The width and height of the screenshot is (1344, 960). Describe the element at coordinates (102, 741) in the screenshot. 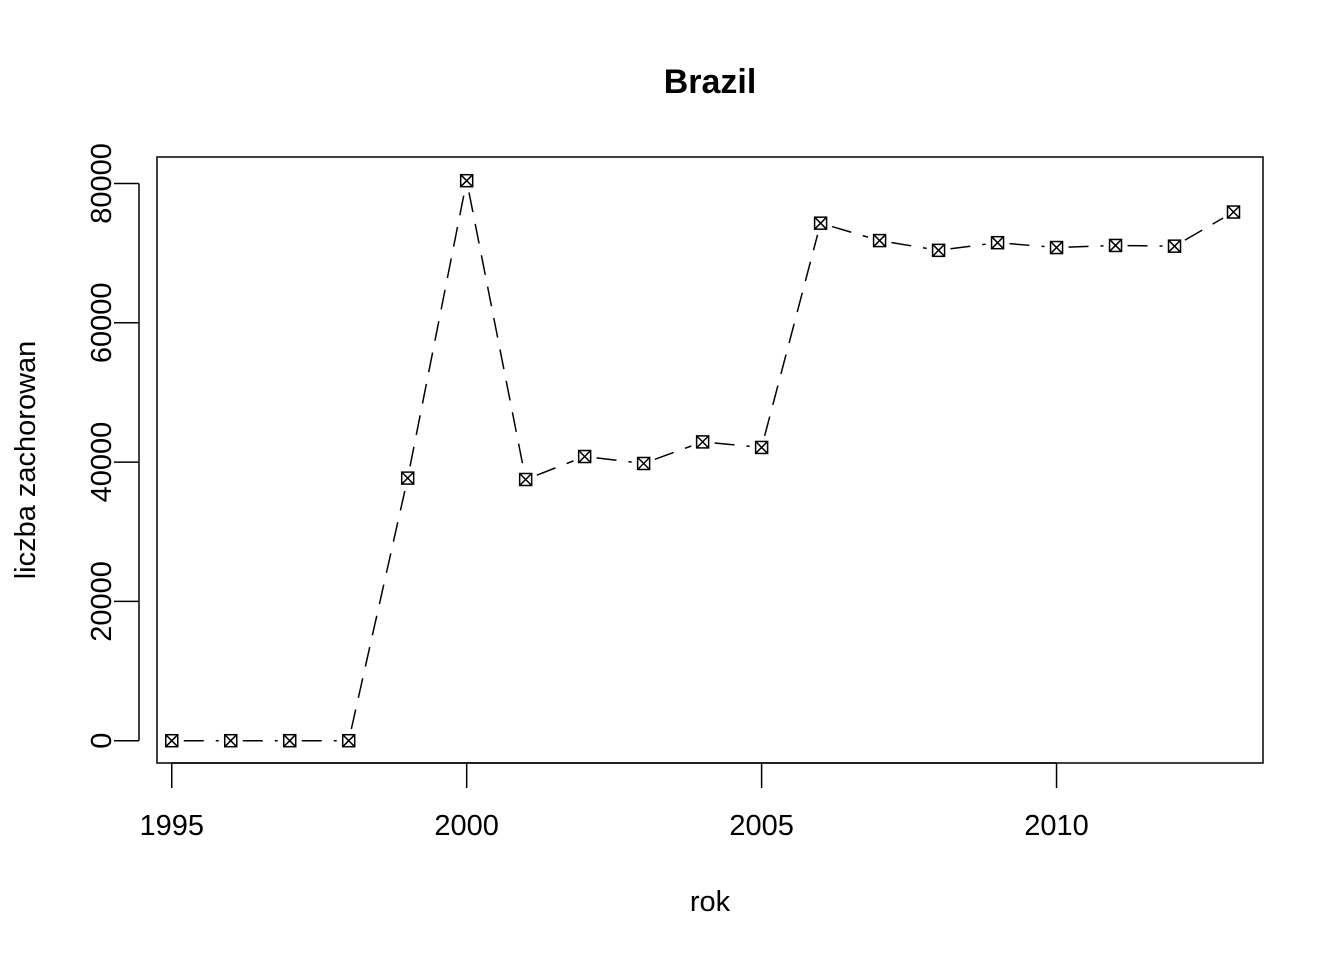

I see `y-tick-label: 0` at that location.